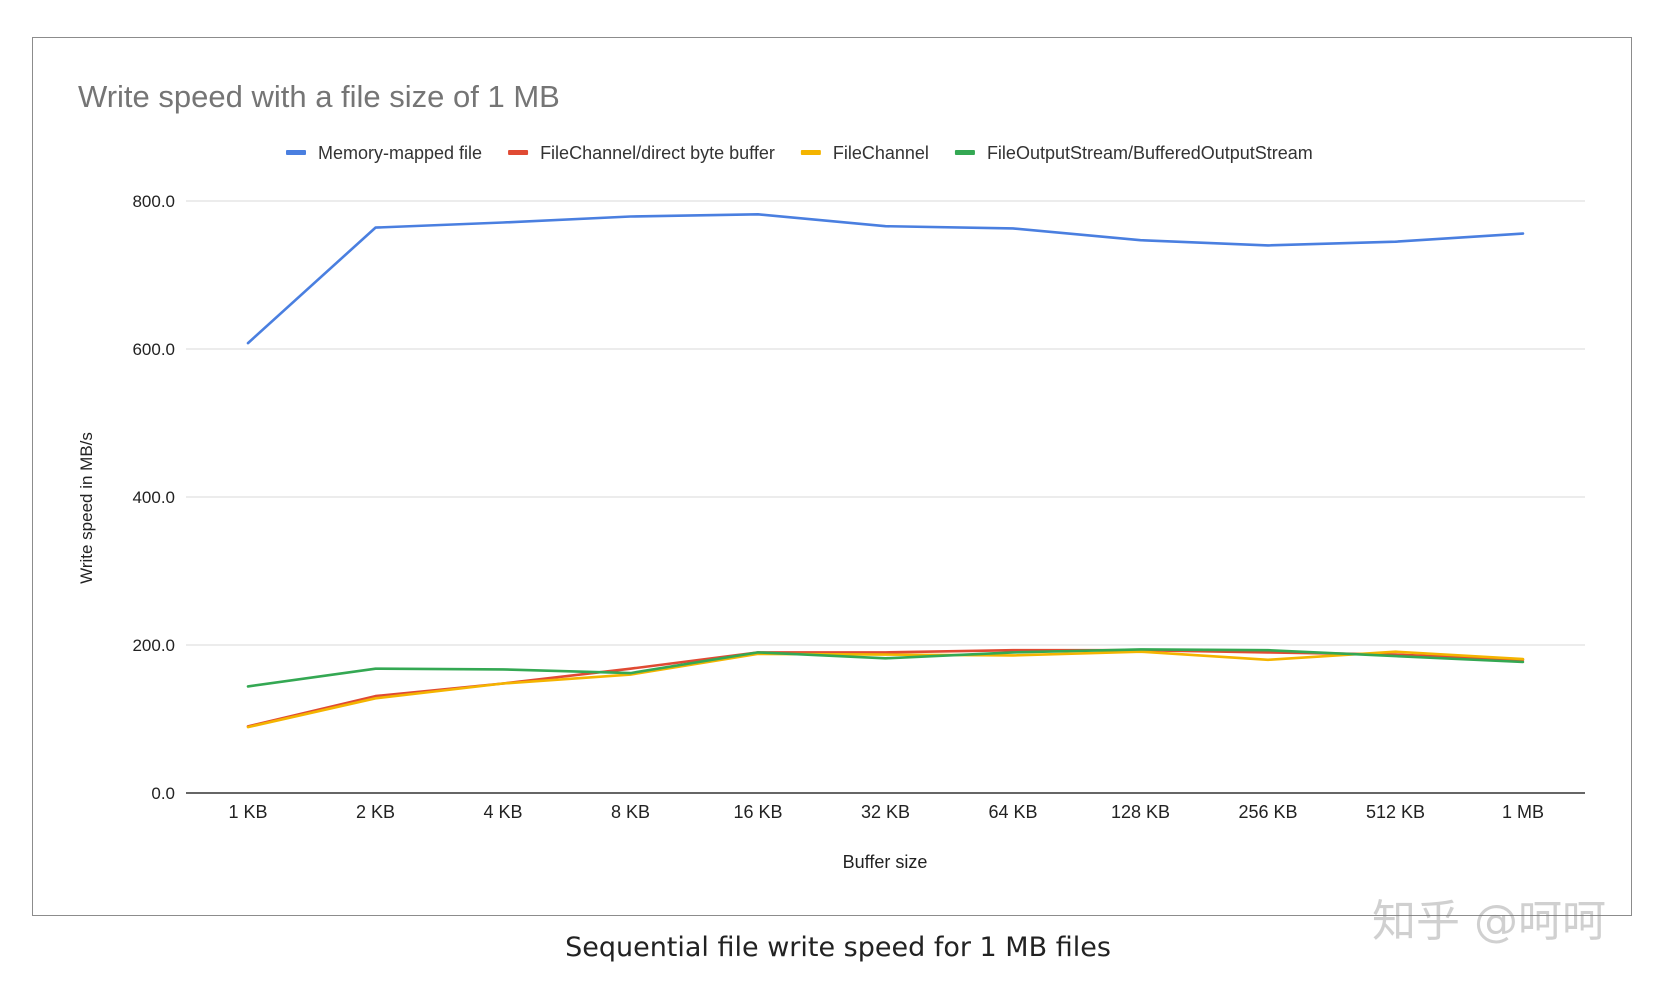 The image size is (1676, 986). Describe the element at coordinates (885, 862) in the screenshot. I see `x-axis-label: Buffer size` at that location.